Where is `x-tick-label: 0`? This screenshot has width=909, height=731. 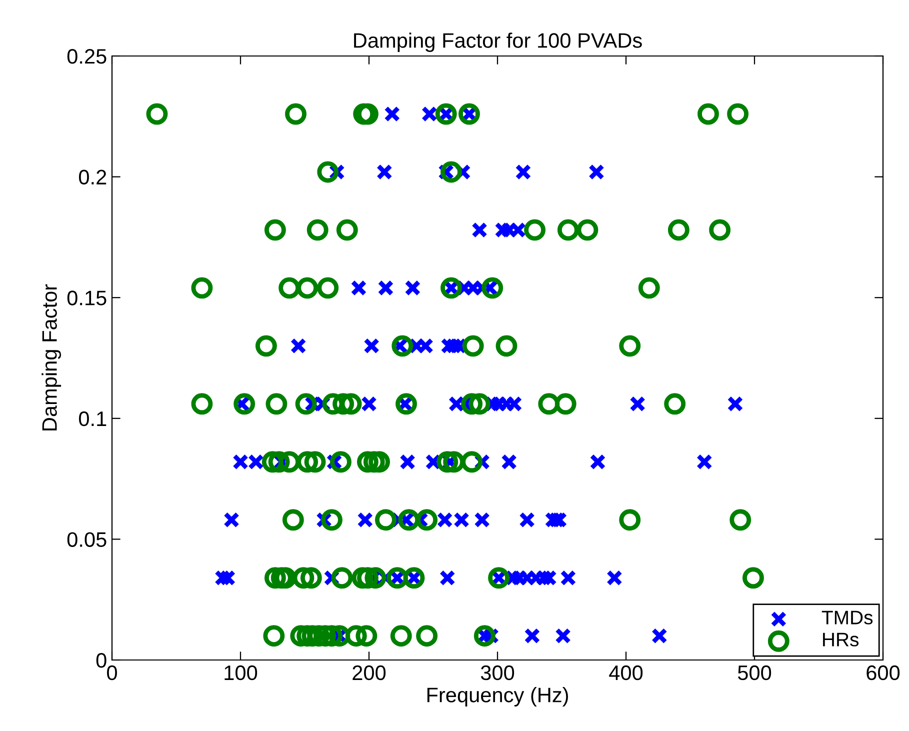 x-tick-label: 0 is located at coordinates (112, 672).